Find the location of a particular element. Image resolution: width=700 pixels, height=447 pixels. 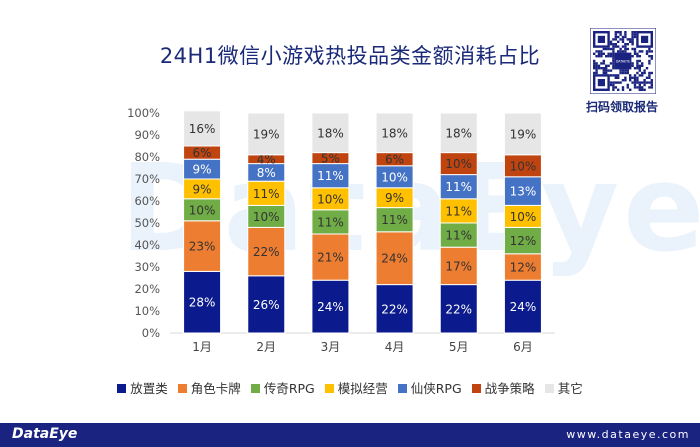

x-tick-label: 3月 is located at coordinates (331, 347).